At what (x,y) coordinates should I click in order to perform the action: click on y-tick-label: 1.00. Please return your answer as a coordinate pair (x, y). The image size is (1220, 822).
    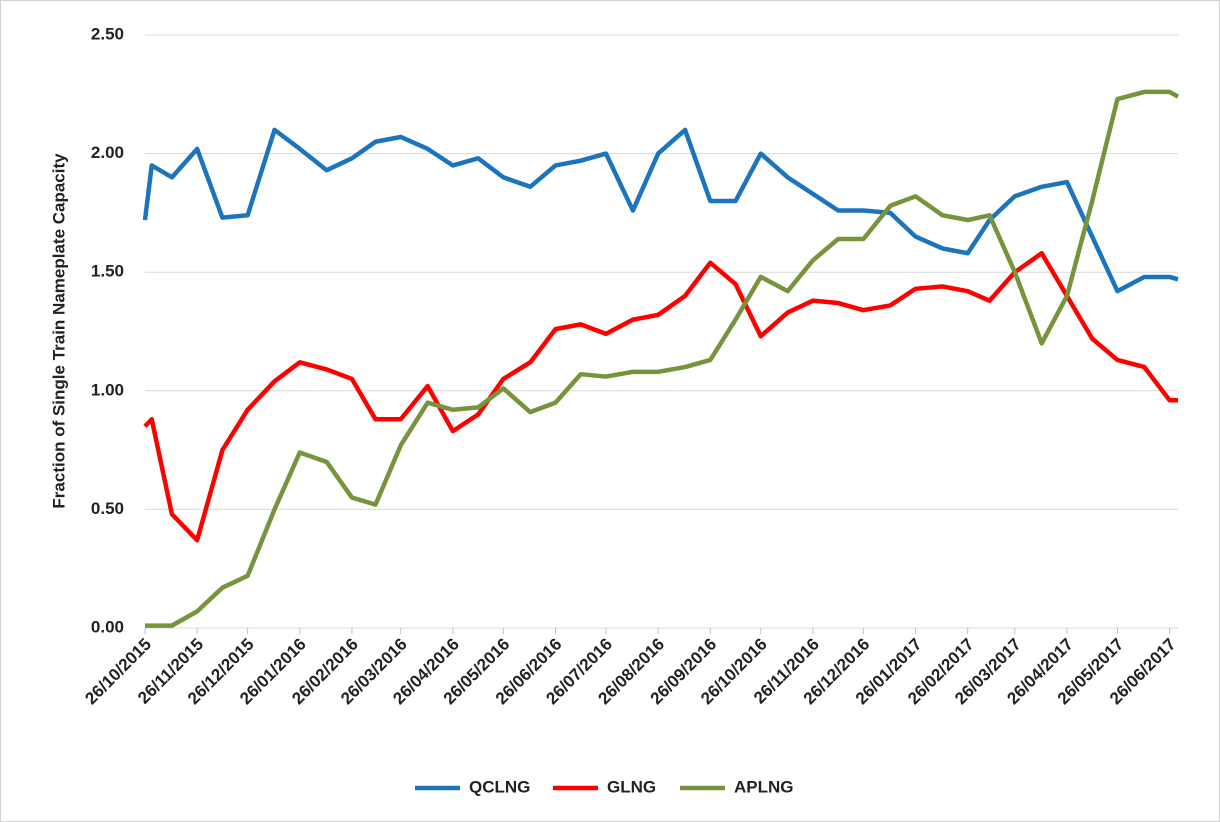
    Looking at the image, I should click on (107, 389).